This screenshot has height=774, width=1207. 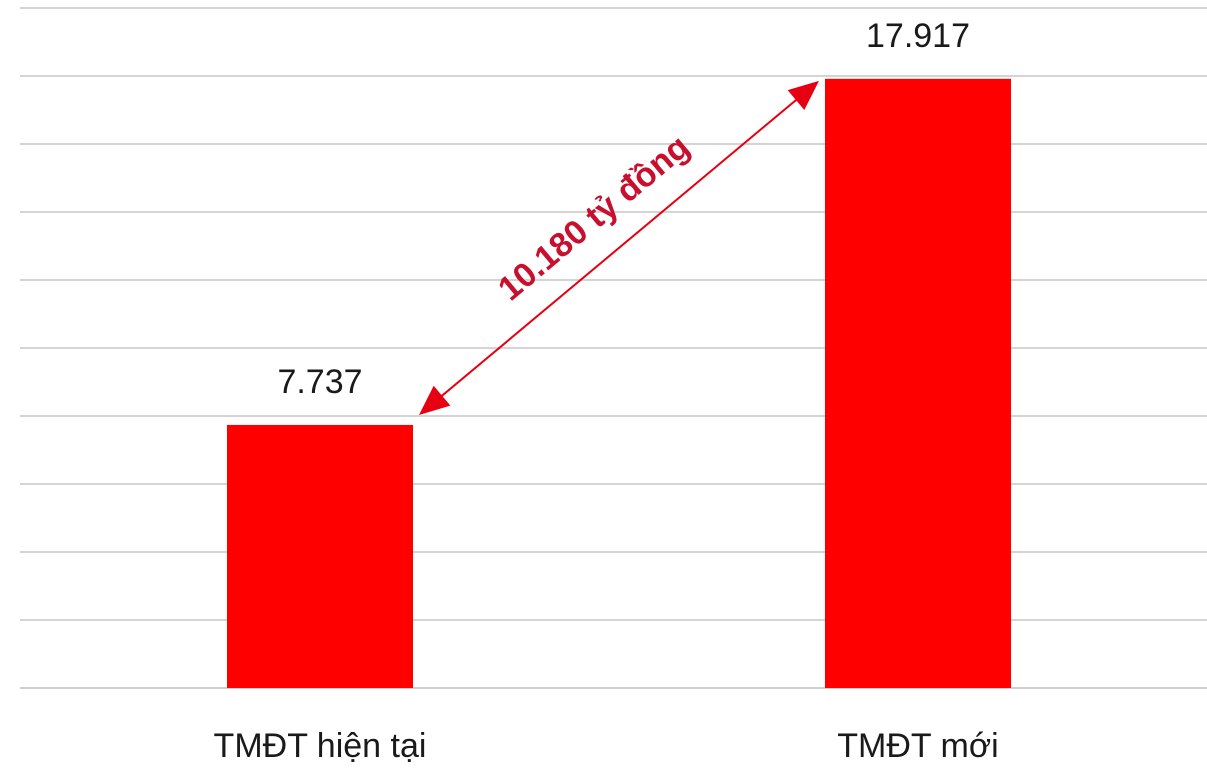 What do you see at coordinates (803, 95) in the screenshot?
I see `arrowhead-end` at bounding box center [803, 95].